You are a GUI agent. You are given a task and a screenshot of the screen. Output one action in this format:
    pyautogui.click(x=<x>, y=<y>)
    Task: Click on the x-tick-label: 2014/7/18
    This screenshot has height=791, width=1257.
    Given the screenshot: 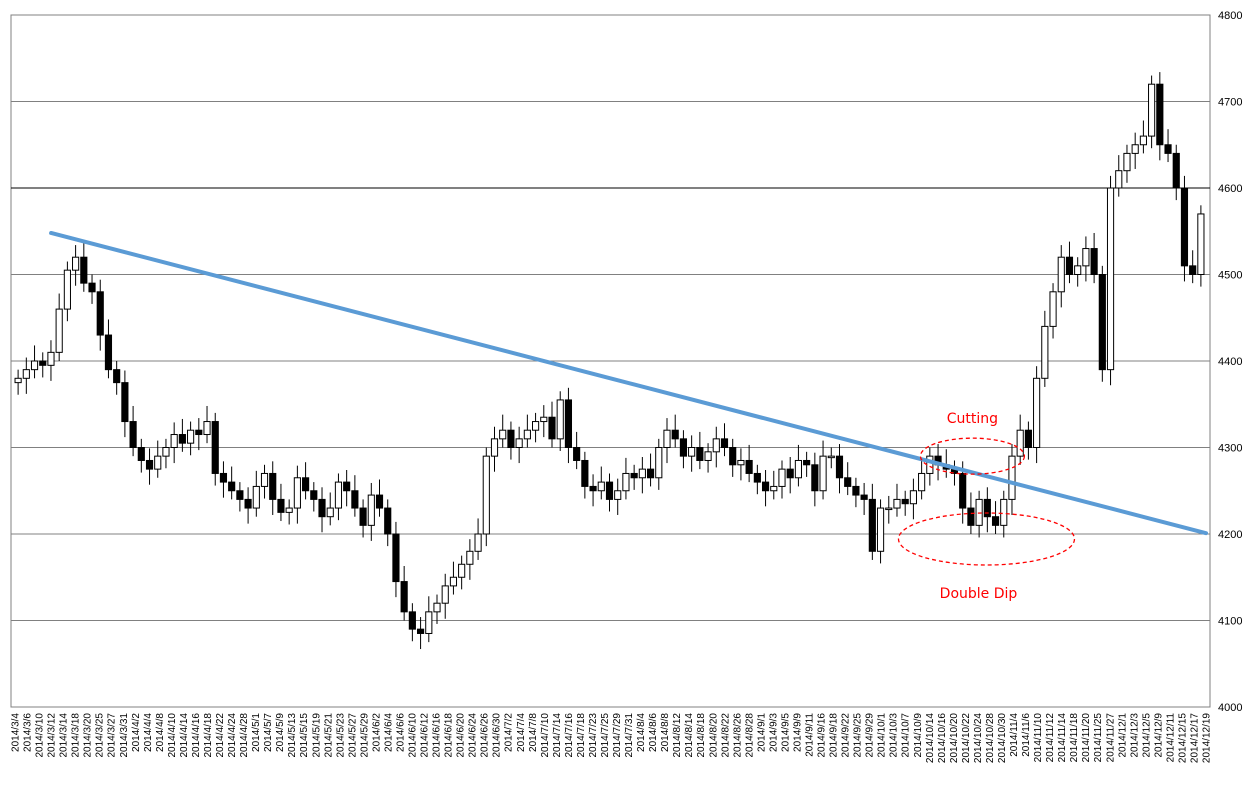 What is the action you would take?
    pyautogui.click(x=581, y=735)
    